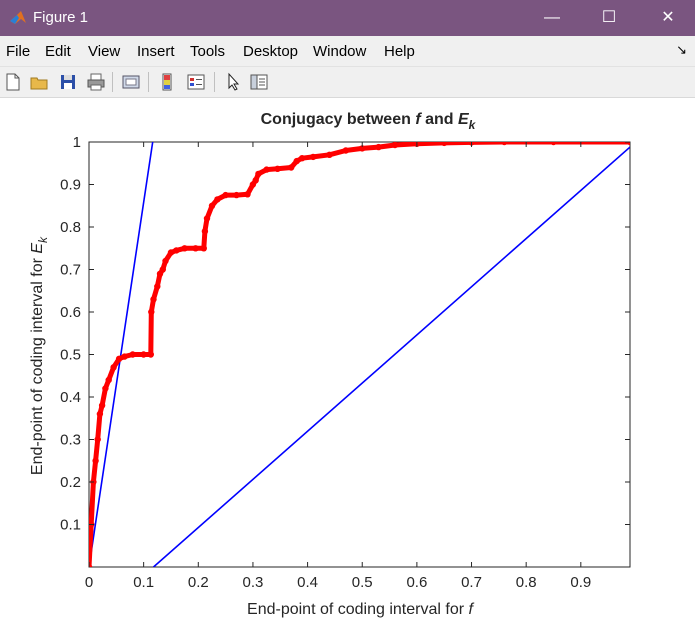  Describe the element at coordinates (369, 121) in the screenshot. I see `chart-title: Conjugacy between f and Ek` at that location.